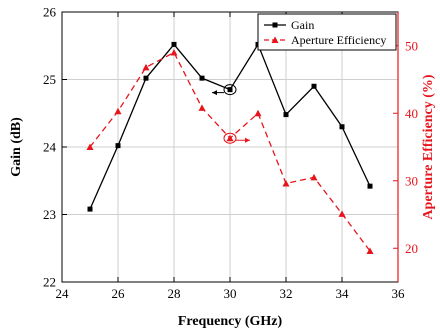 Image resolution: width=440 pixels, height=330 pixels. What do you see at coordinates (411, 248) in the screenshot?
I see `y-right-tick-label: 20` at bounding box center [411, 248].